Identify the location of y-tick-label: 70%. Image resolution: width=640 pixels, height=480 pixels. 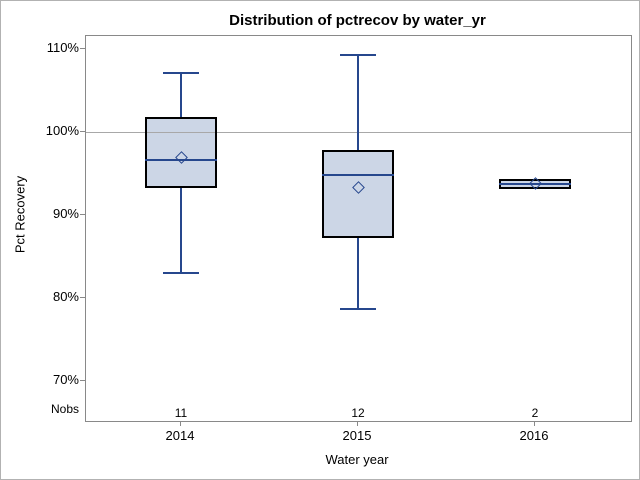
(65, 380).